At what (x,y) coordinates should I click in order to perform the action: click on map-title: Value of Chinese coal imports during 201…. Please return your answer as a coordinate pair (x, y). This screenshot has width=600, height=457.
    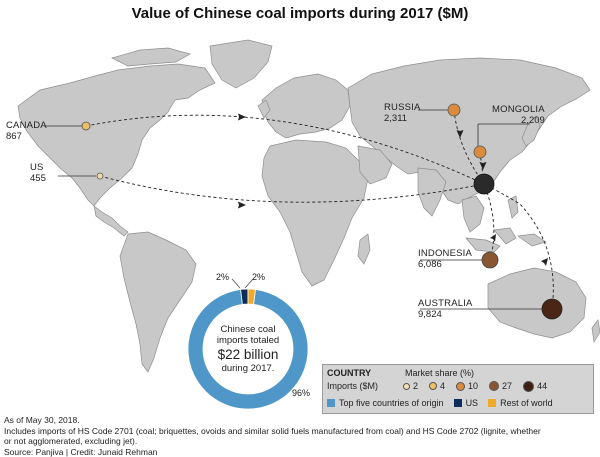
    Looking at the image, I should click on (300, 13).